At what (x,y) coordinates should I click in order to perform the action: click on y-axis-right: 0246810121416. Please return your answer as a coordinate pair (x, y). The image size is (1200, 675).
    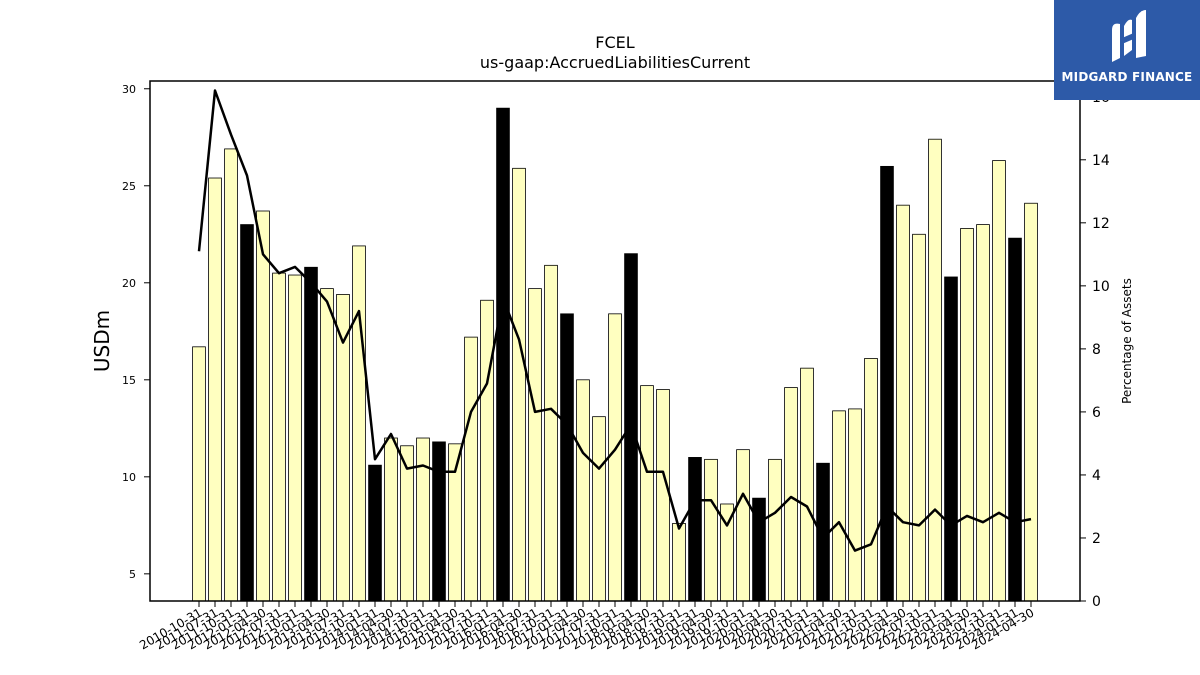
    Looking at the image, I should click on (1095, 350).